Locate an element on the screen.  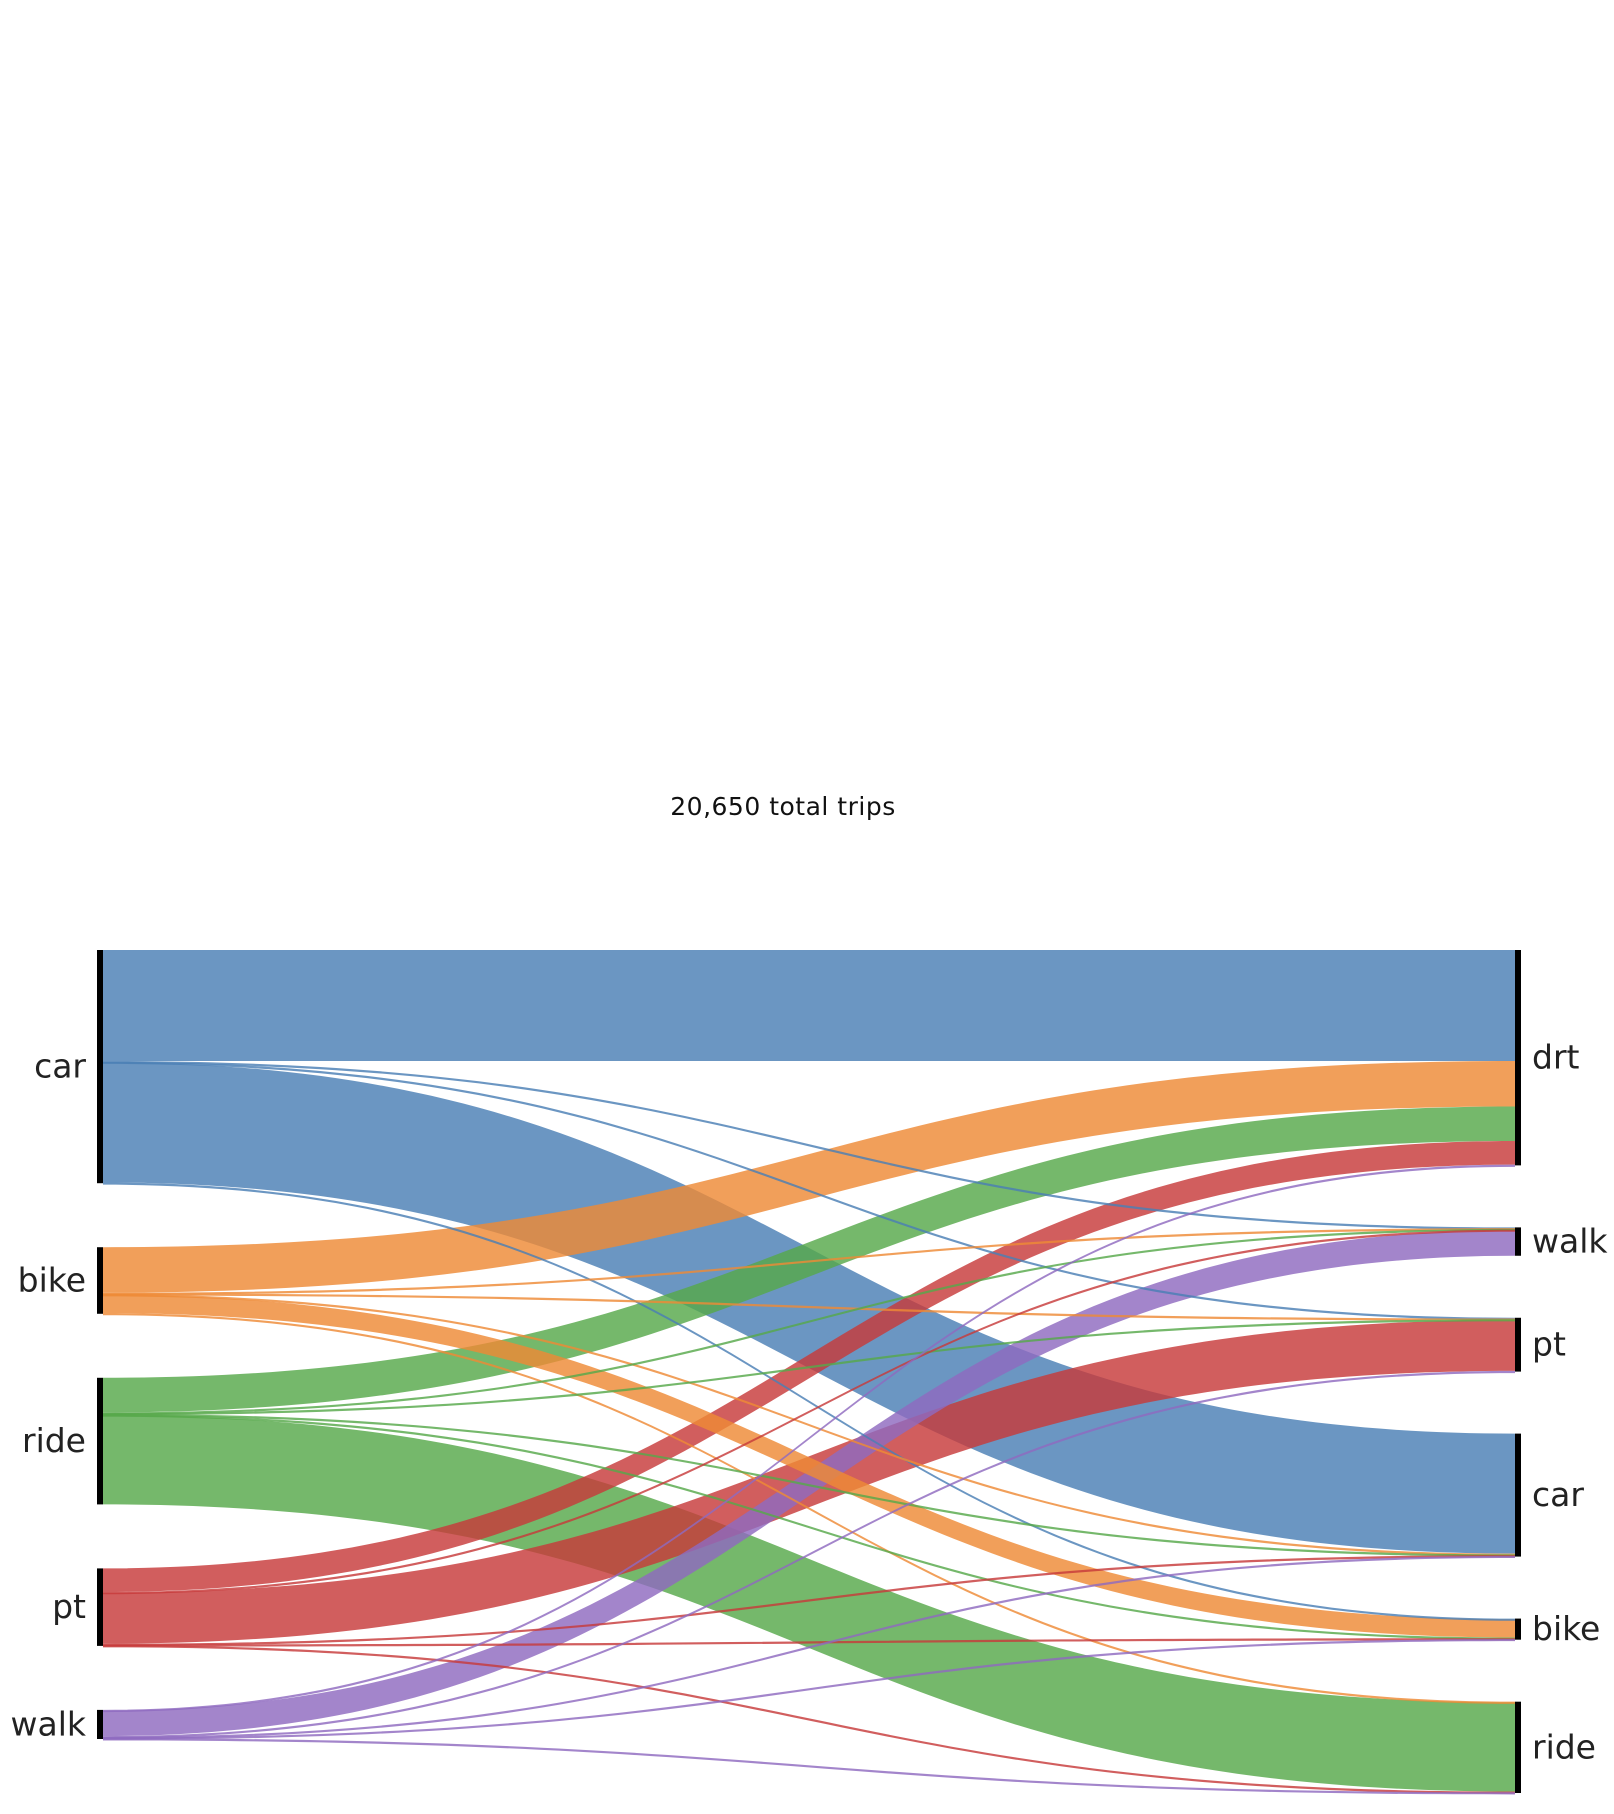
link-walk-to-car is located at coordinates (809, 1647).